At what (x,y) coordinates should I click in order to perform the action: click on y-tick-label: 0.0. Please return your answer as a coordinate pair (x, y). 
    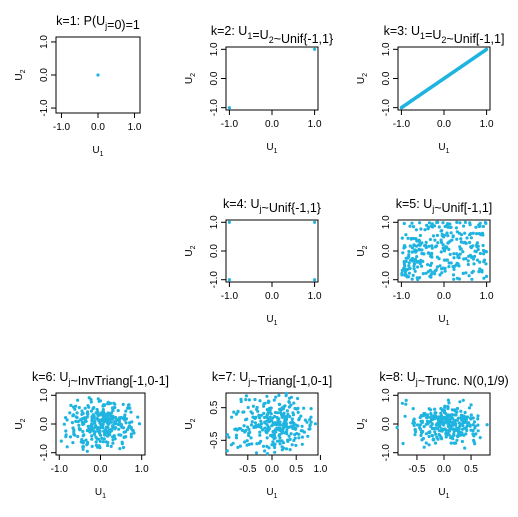
    Looking at the image, I should click on (386, 424).